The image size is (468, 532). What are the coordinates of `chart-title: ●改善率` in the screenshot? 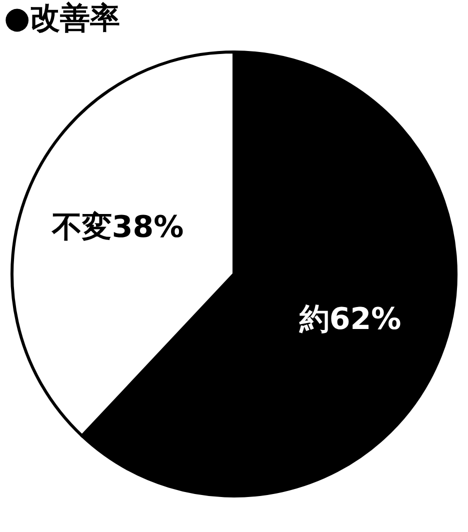 It's located at (62, 18).